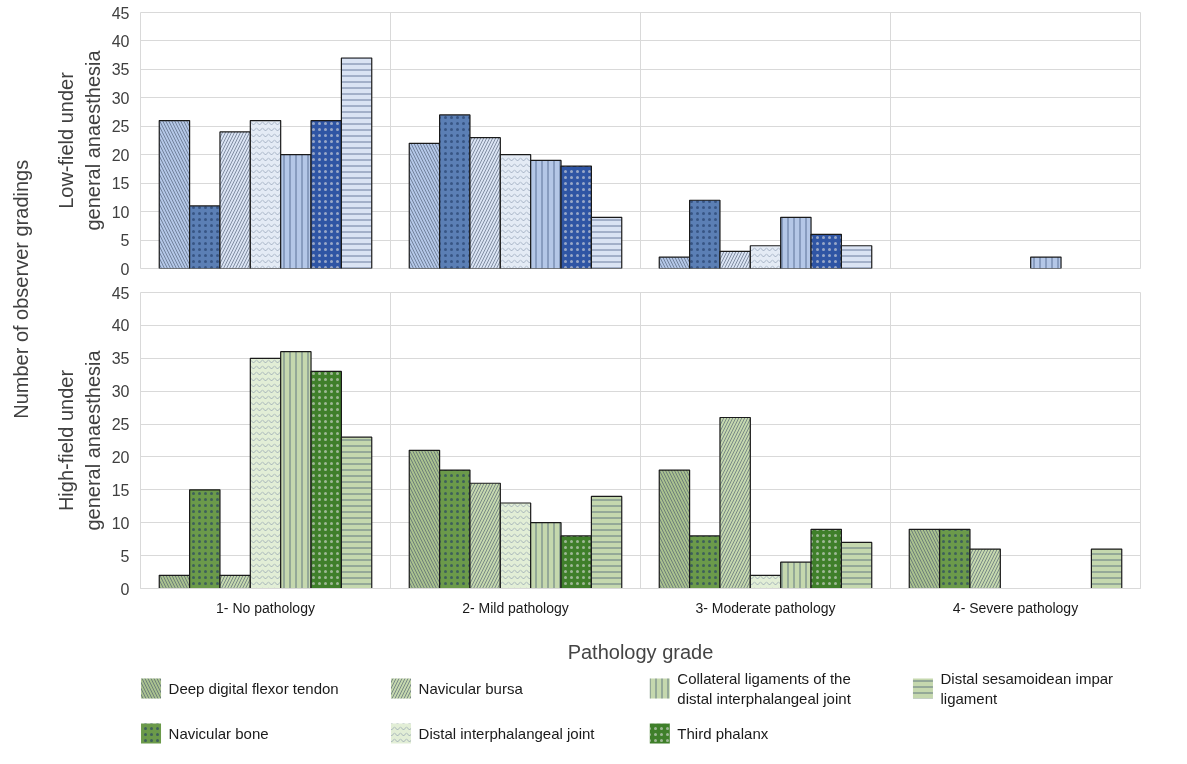  Describe the element at coordinates (265, 607) in the screenshot. I see `x-tick-label: 1- No pathology` at that location.